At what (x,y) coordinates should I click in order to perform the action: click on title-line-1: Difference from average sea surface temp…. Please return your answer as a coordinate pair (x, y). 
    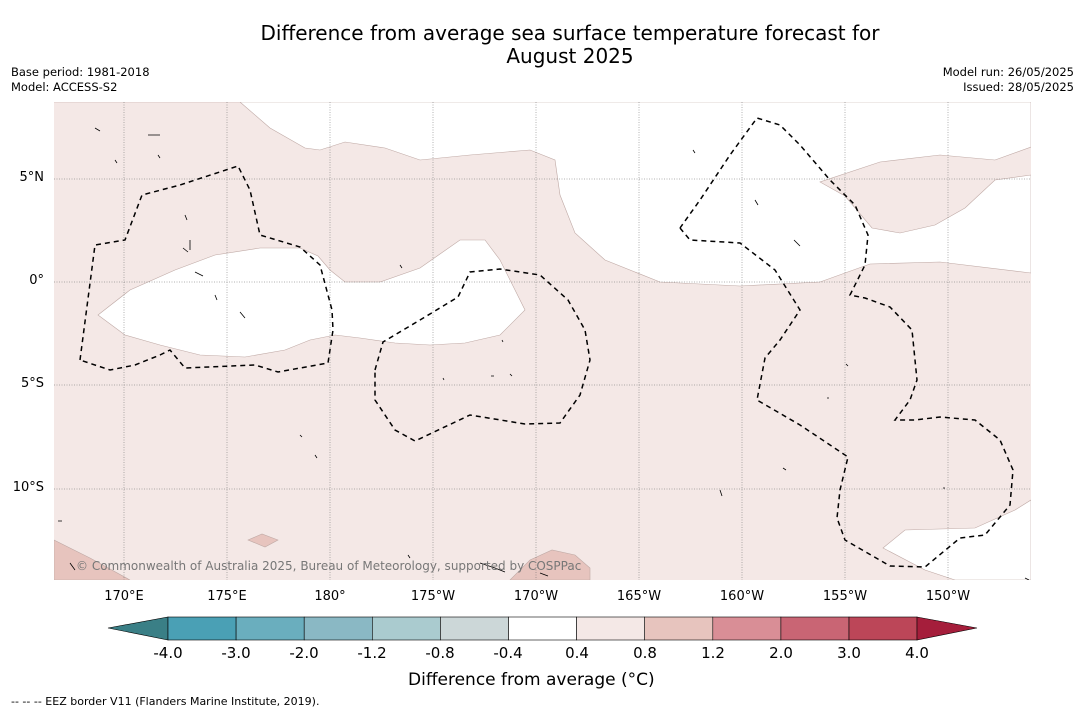
    Looking at the image, I should click on (570, 33).